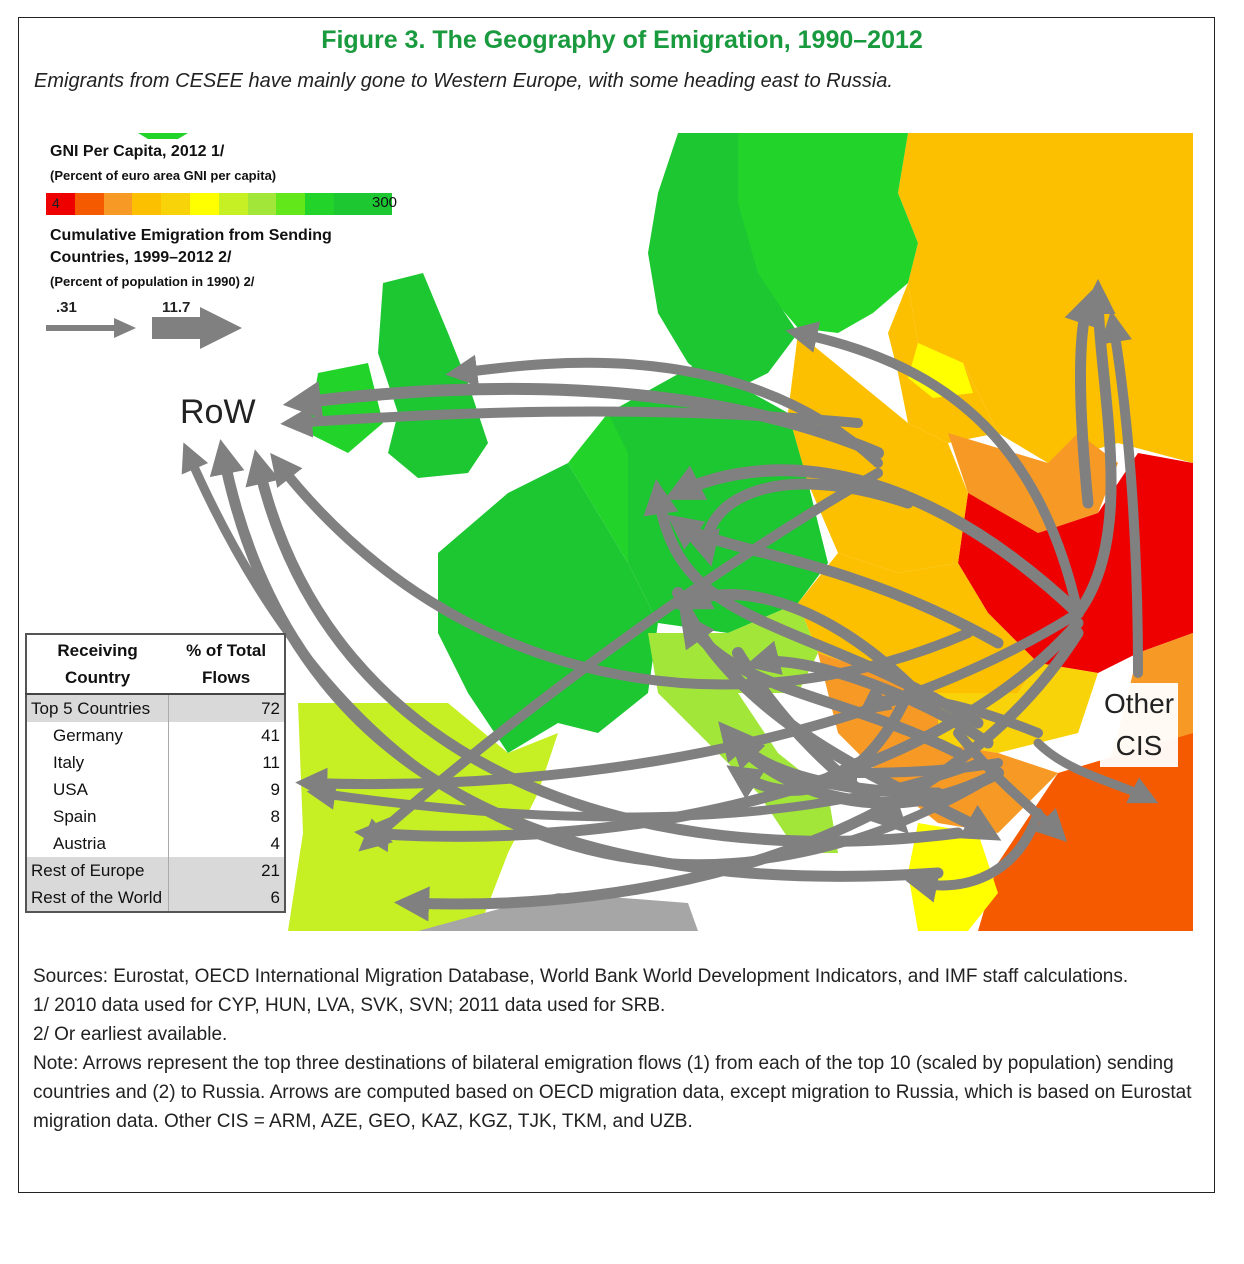 The width and height of the screenshot is (1244, 1264). I want to click on table-row: Top 5 Countries 72, so click(155, 708).